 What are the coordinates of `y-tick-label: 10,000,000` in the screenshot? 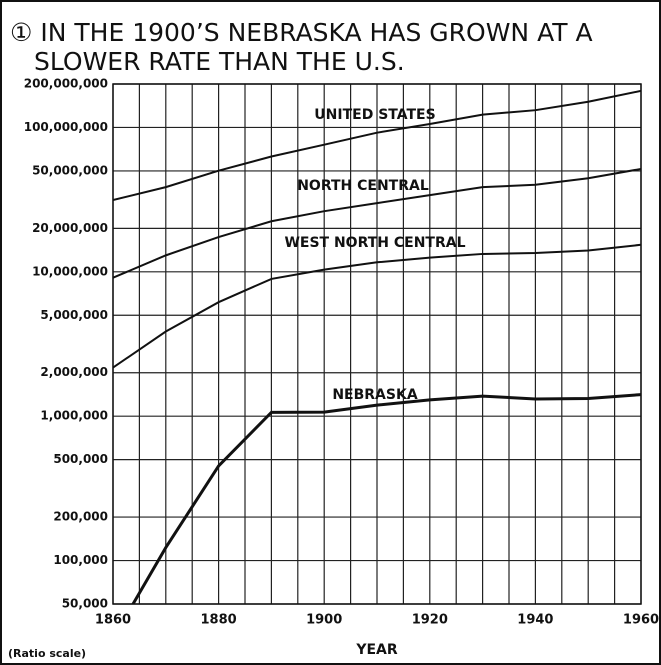 It's located at (70, 271).